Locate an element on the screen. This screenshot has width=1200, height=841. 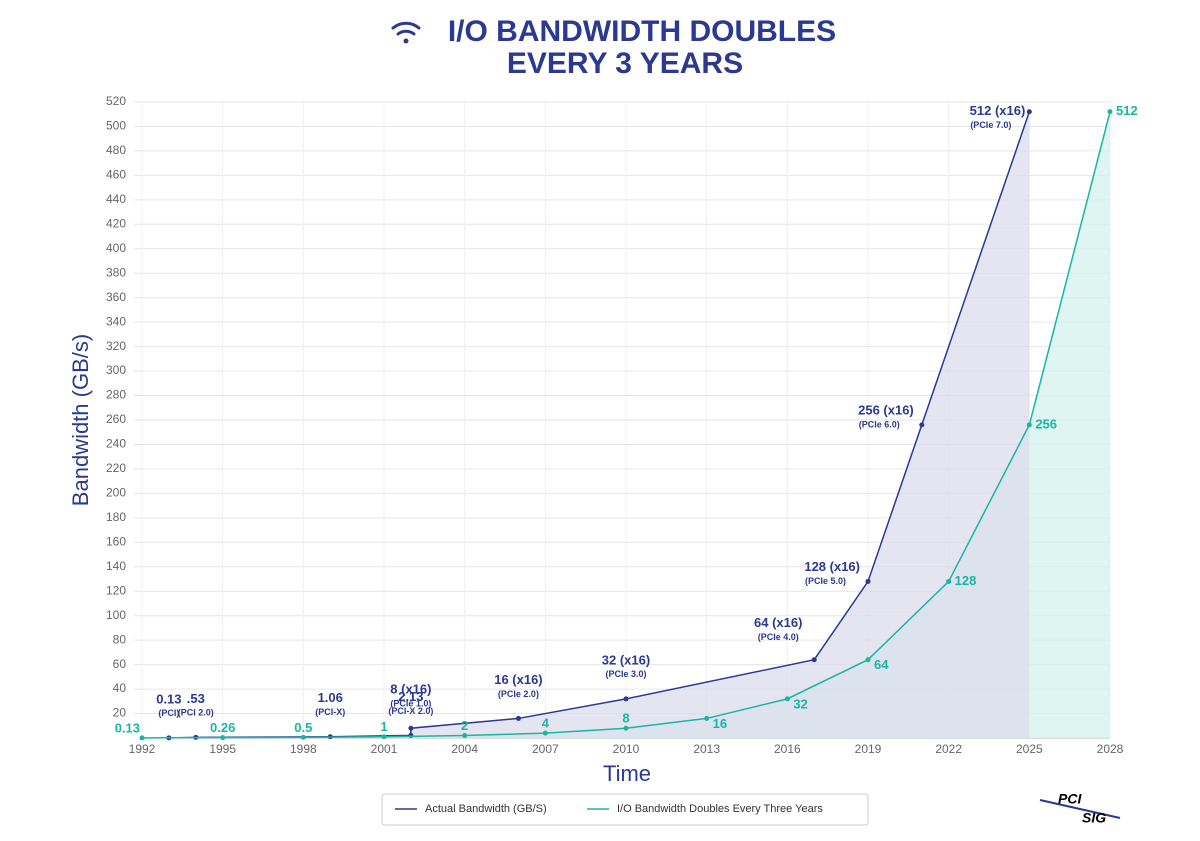
y-tick-label: 80 is located at coordinates (120, 639).